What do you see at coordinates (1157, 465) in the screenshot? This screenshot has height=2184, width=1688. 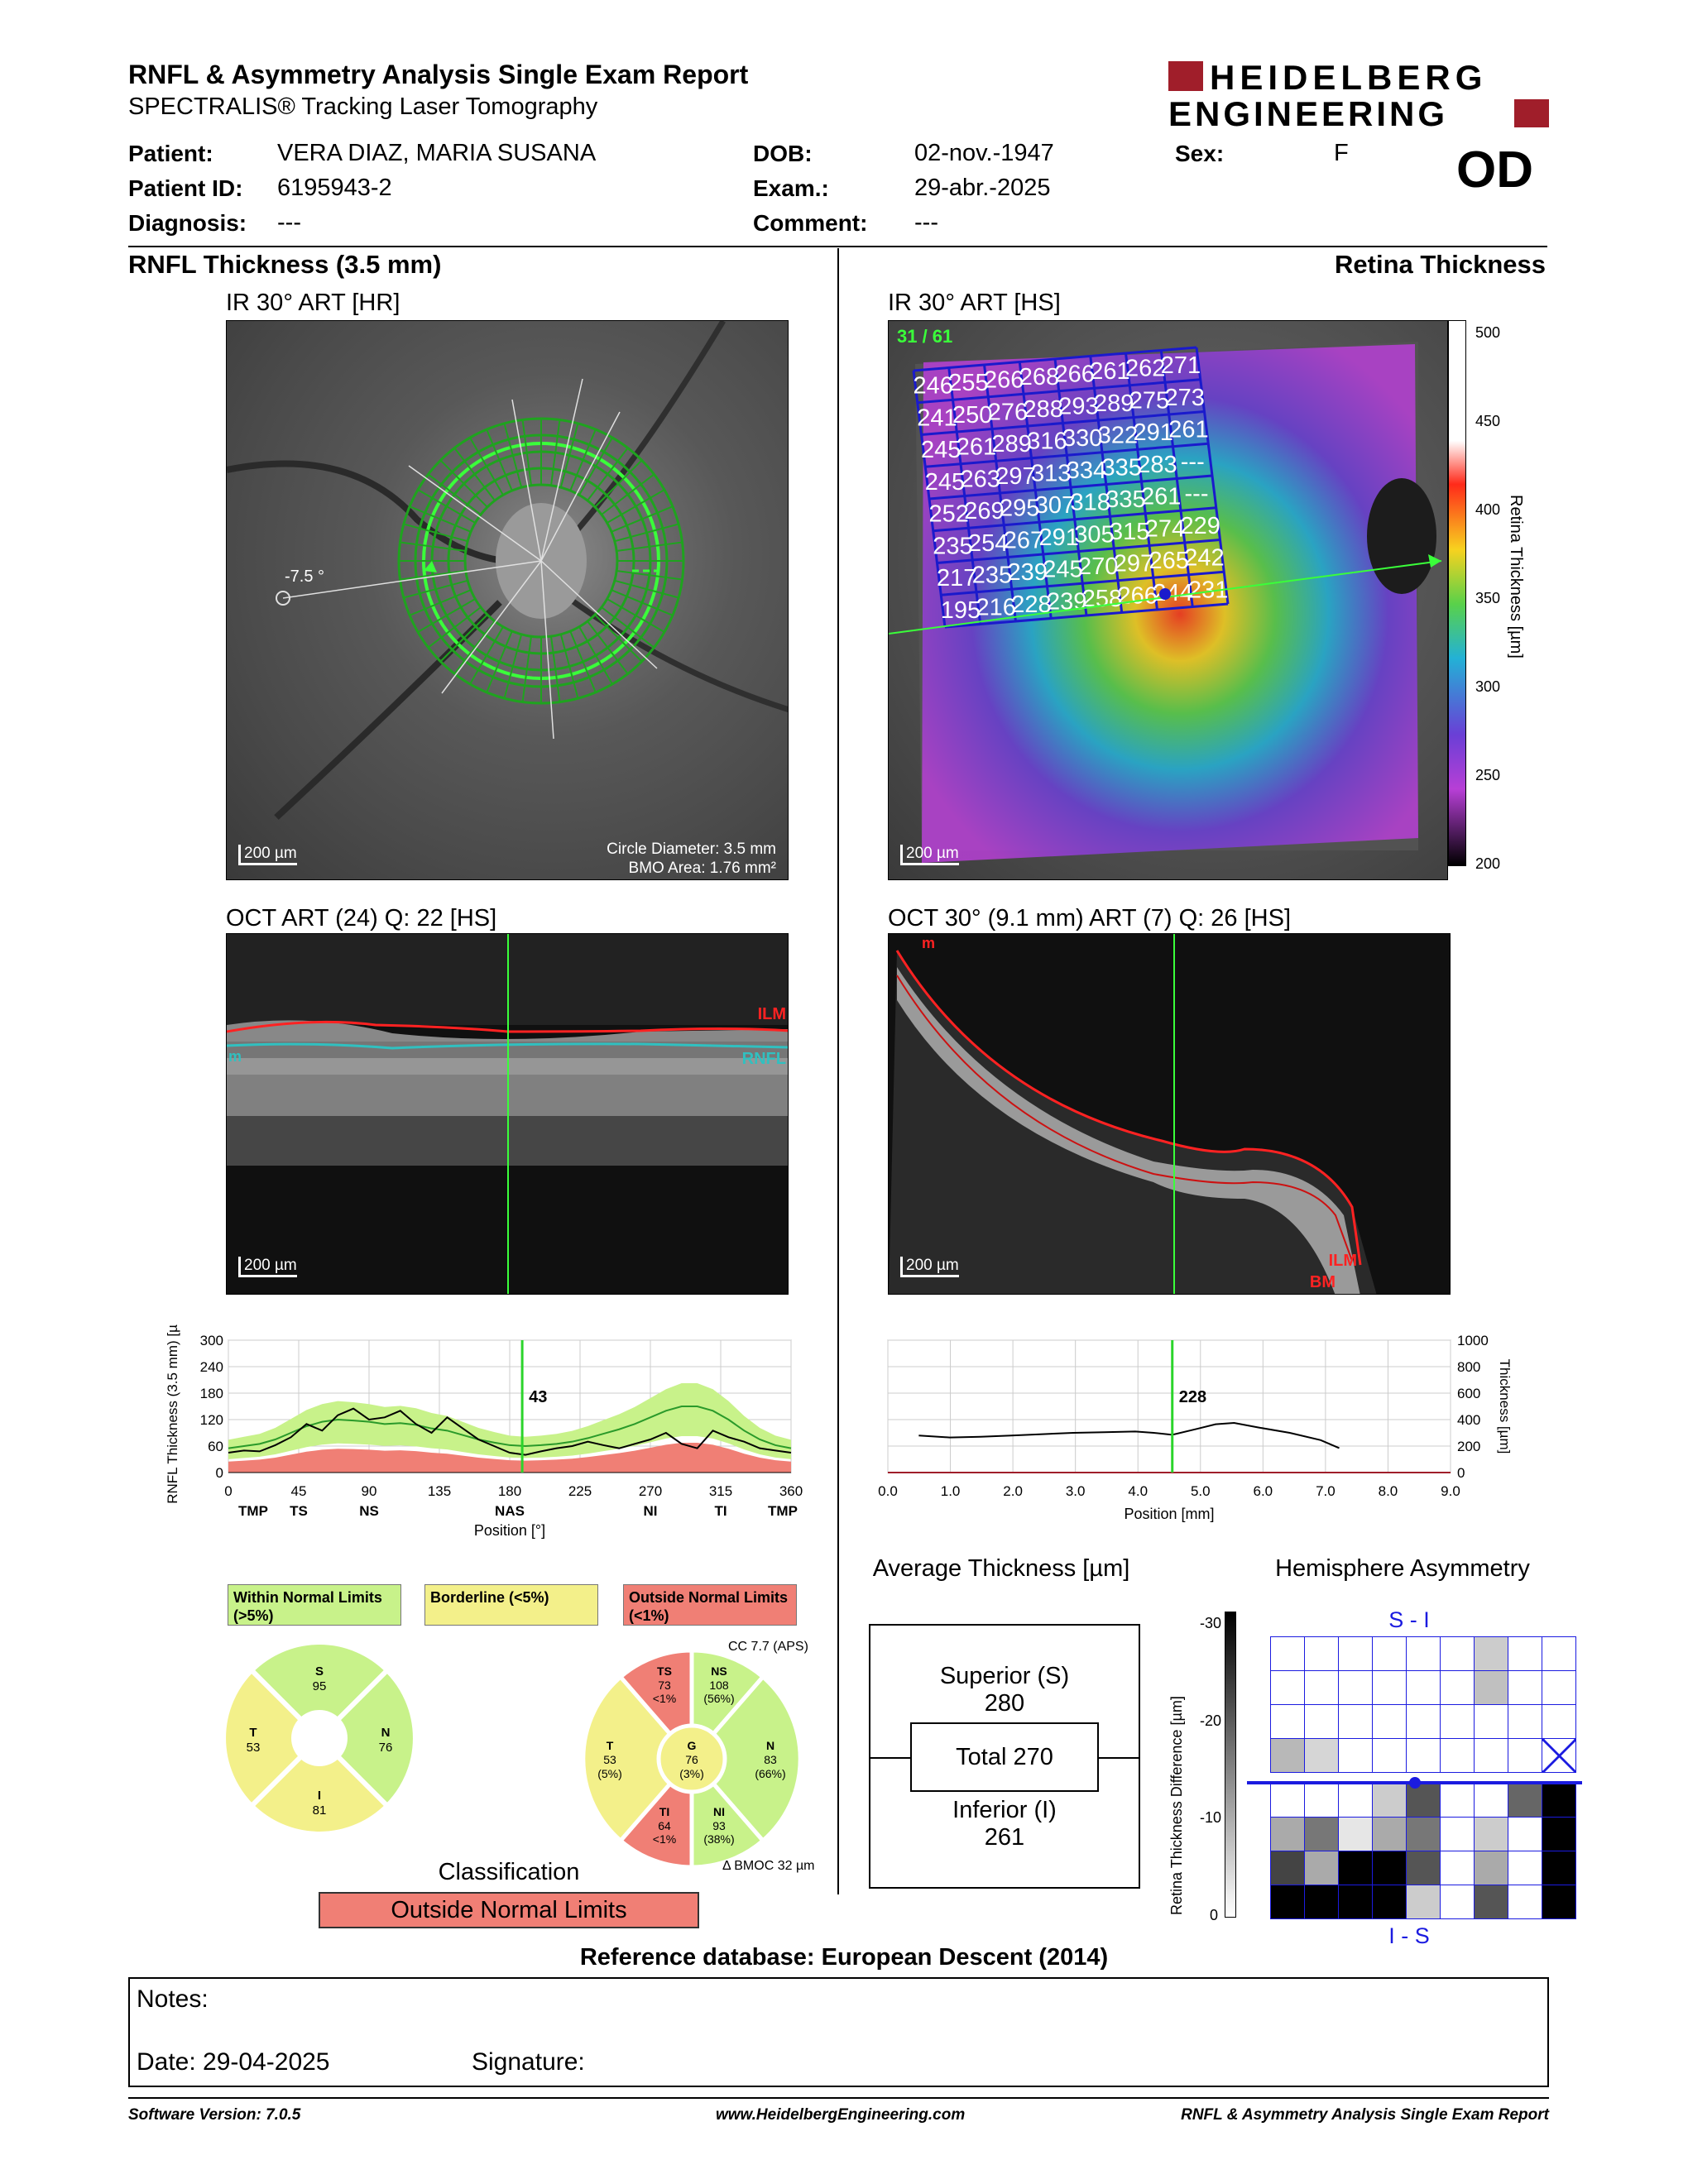 I see `thickness-map-value: 283` at bounding box center [1157, 465].